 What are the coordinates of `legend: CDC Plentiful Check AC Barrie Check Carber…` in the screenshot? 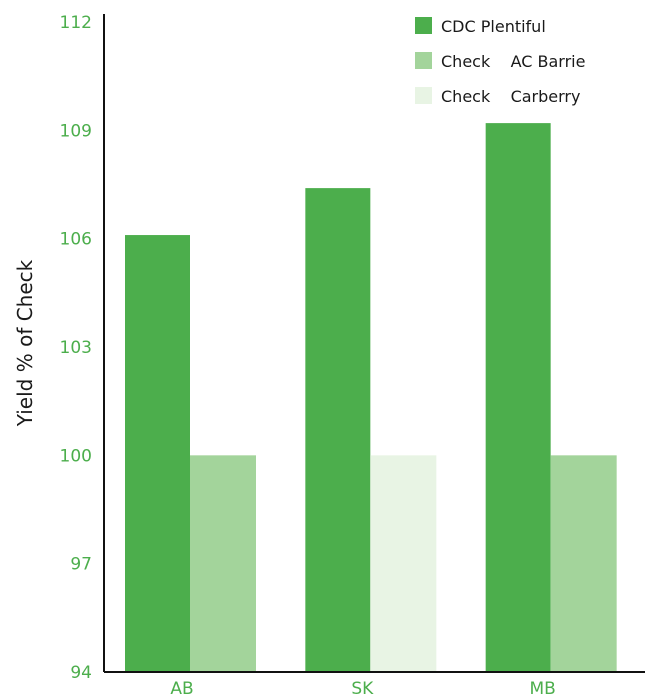 It's located at (500, 61).